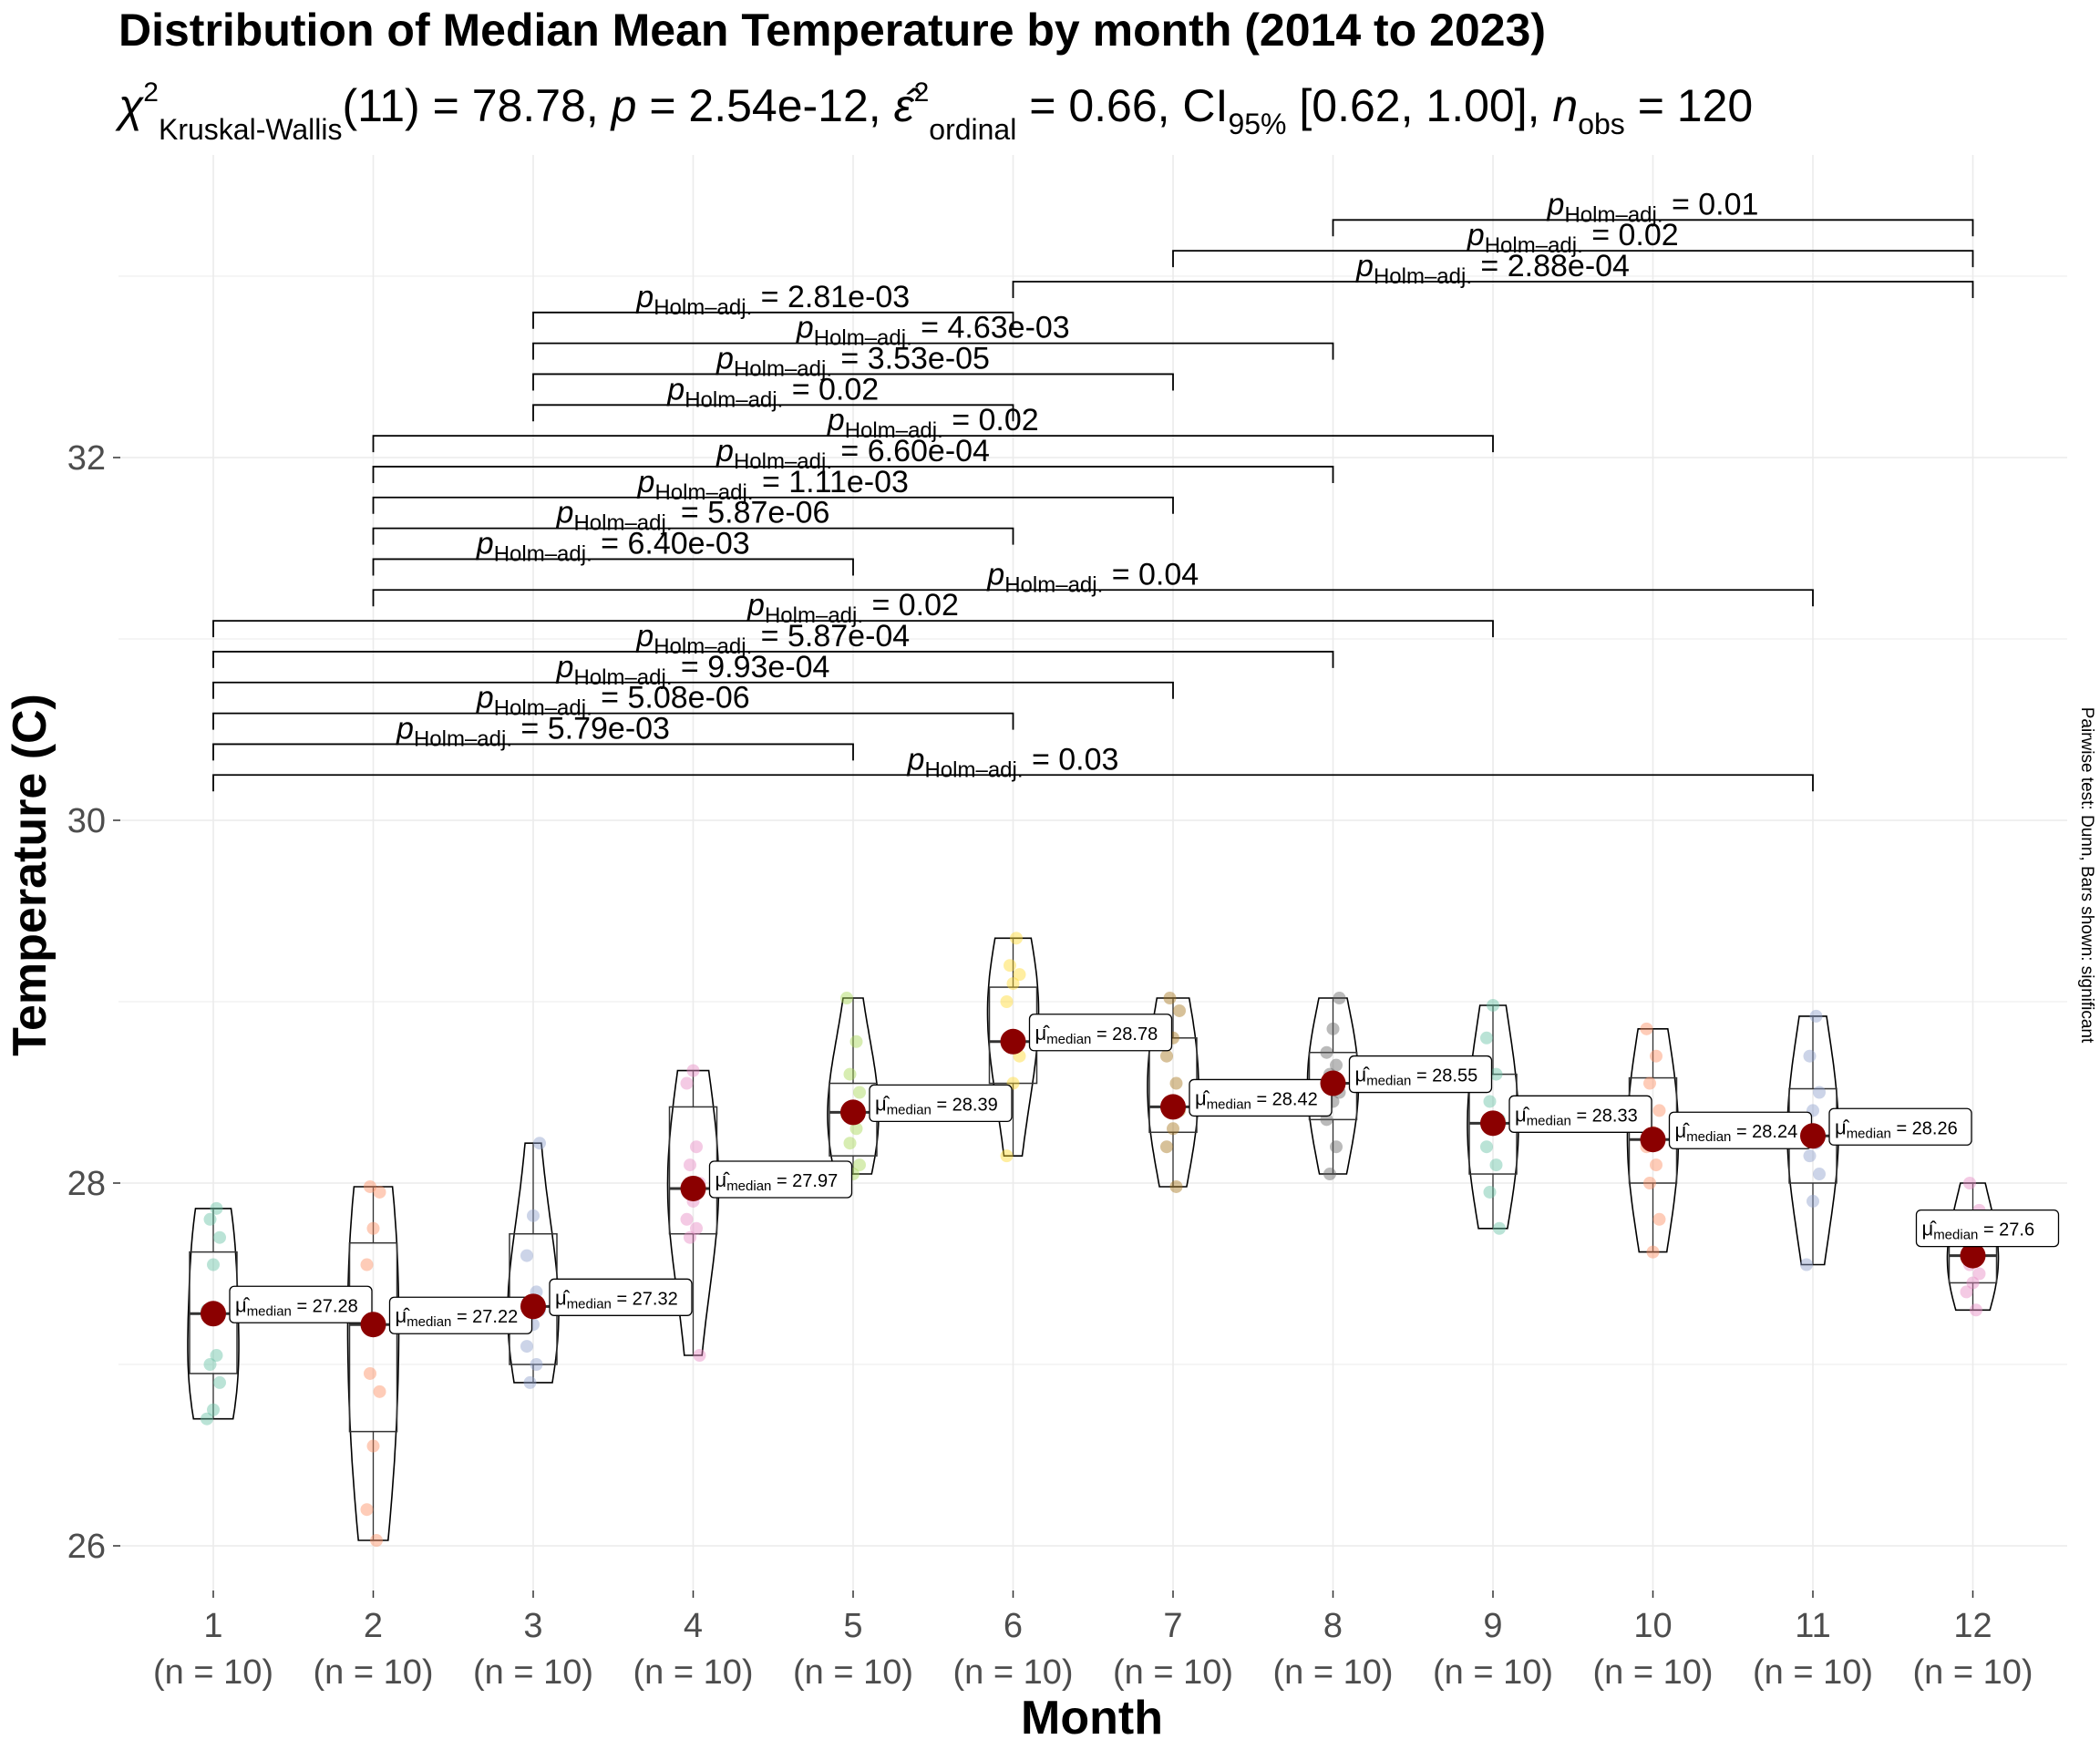  What do you see at coordinates (1333, 1626) in the screenshot?
I see `x-tick-label: 8` at bounding box center [1333, 1626].